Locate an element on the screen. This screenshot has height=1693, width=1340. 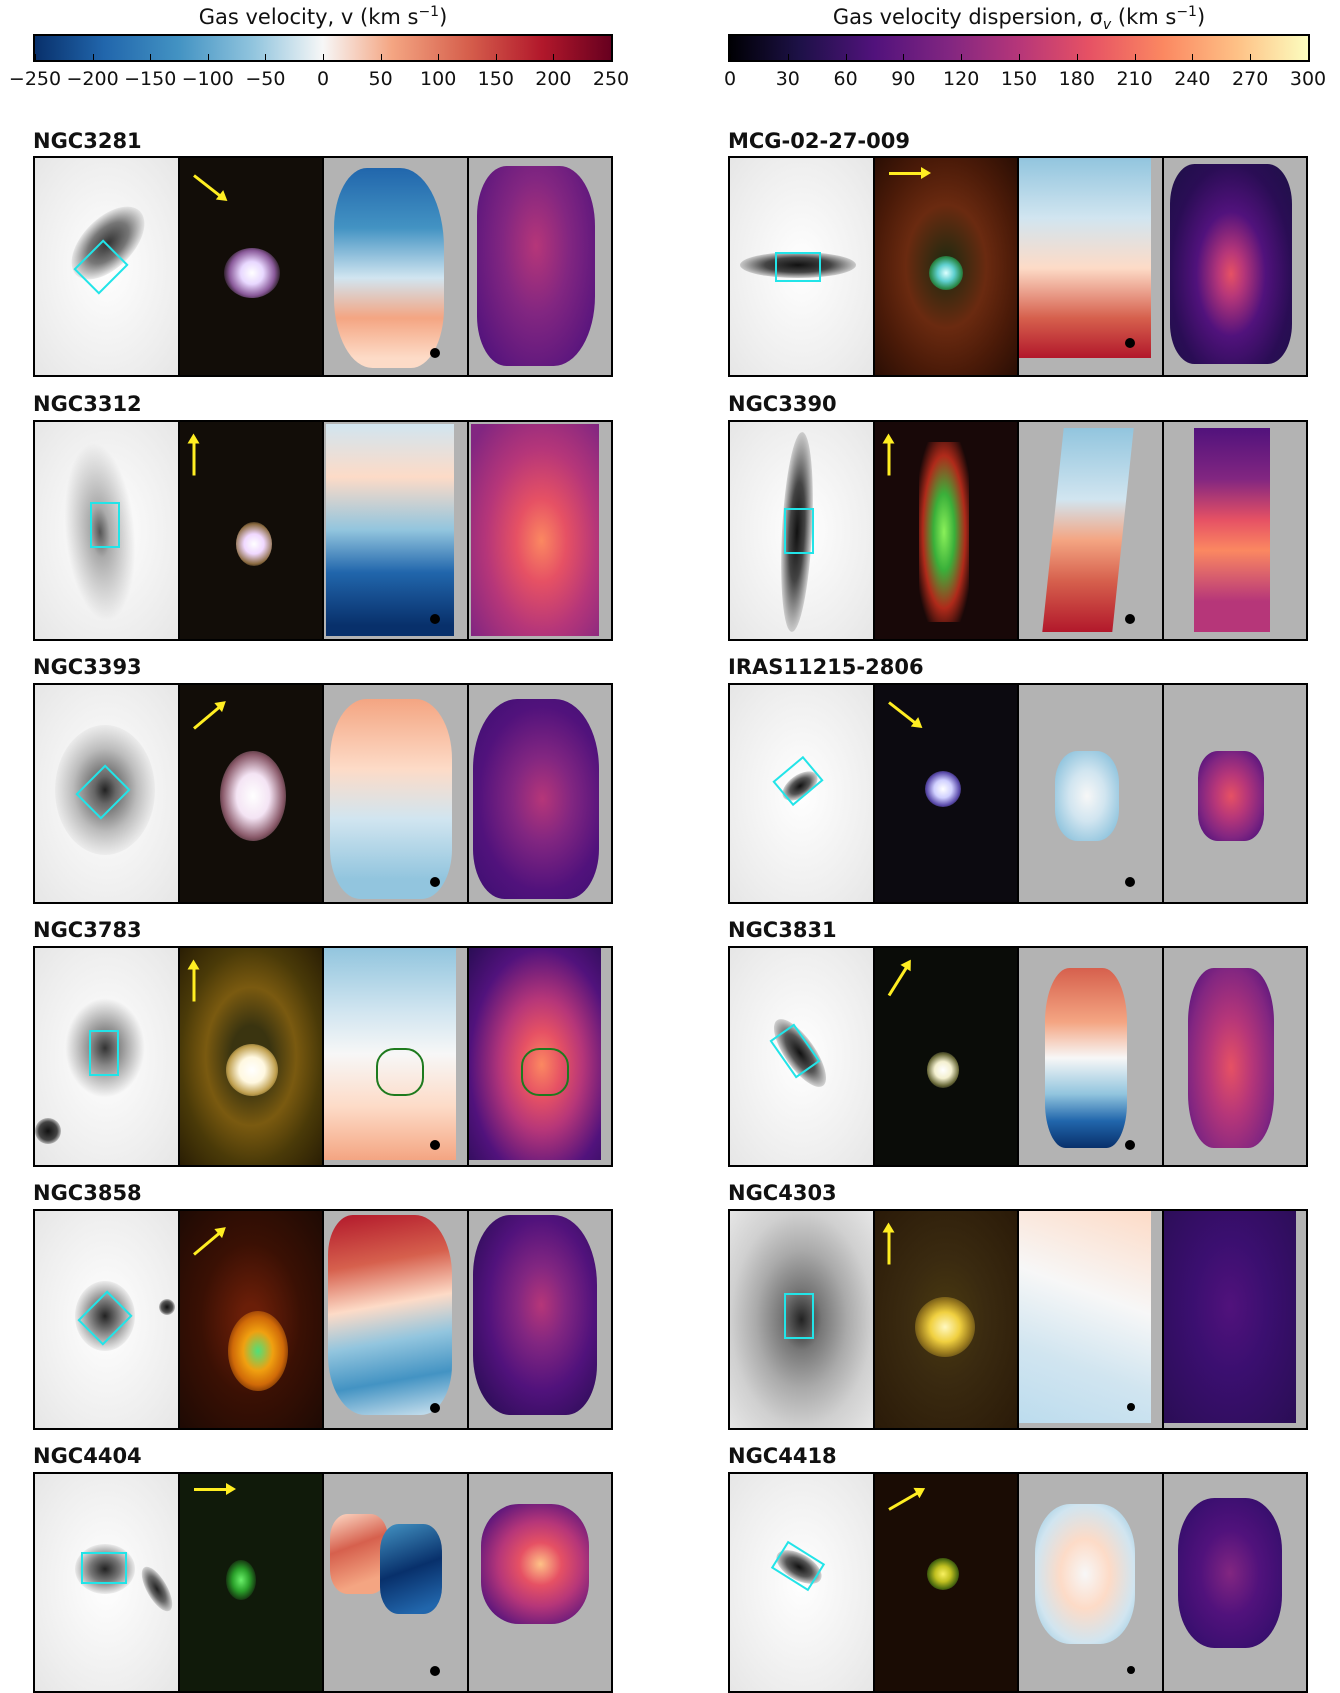
velocity-tick-label: 200 is located at coordinates (553, 79).